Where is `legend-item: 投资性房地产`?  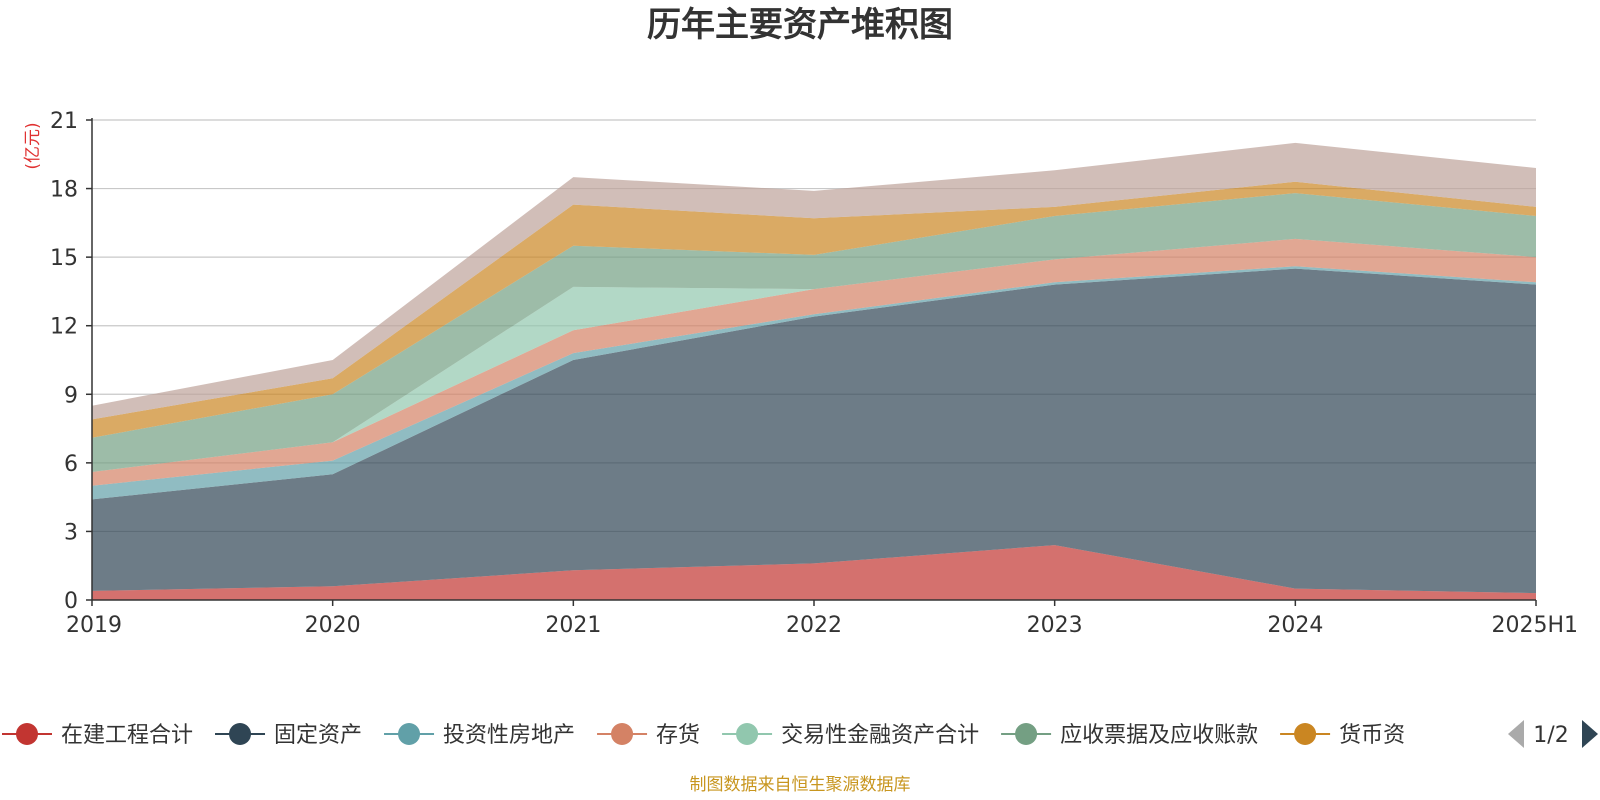 legend-item: 投资性房地产 is located at coordinates (479, 735).